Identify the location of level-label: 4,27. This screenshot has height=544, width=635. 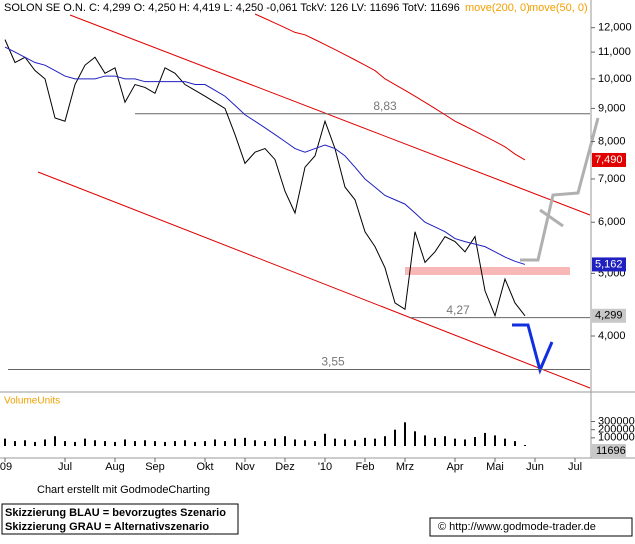
(458, 310).